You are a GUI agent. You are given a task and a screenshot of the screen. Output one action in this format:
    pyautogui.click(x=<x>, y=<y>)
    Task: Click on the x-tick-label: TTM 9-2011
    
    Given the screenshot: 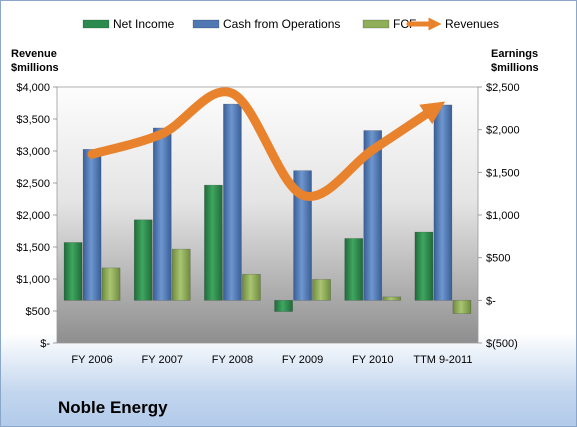 What is the action you would take?
    pyautogui.click(x=442, y=360)
    